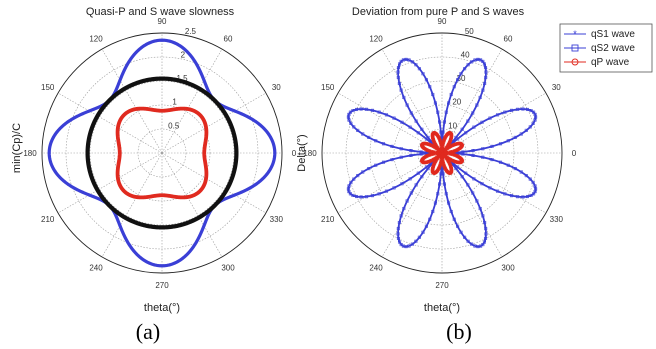 This screenshot has height=349, width=656. I want to click on angle-tick-label: 120, so click(96, 39).